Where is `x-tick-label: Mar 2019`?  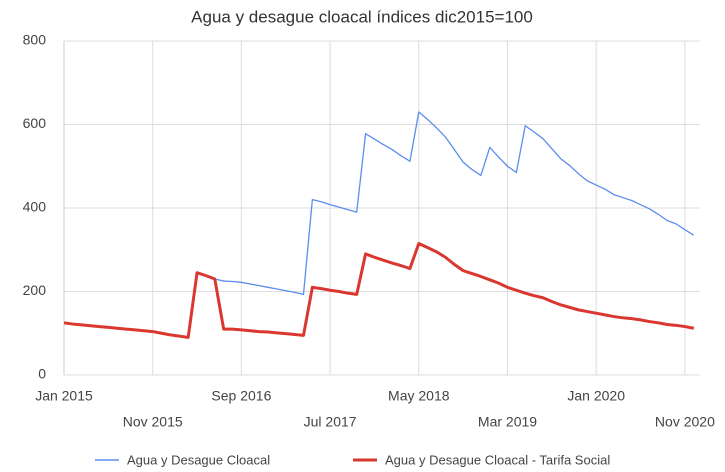
x-tick-label: Mar 2019 is located at coordinates (507, 422).